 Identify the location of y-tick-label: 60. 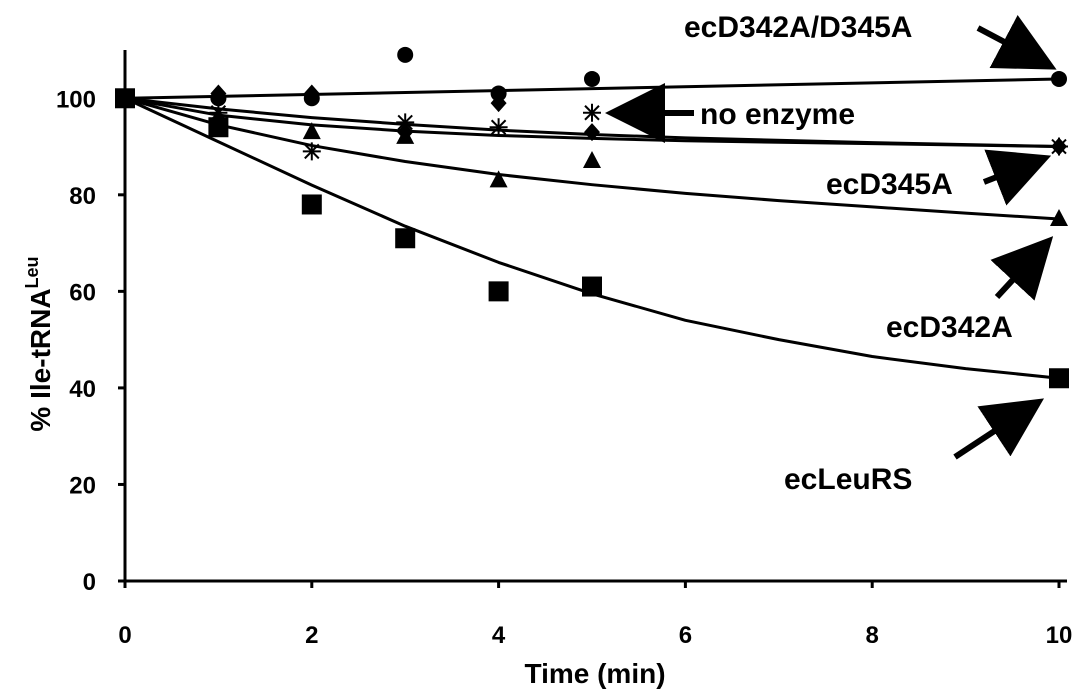
(82, 292).